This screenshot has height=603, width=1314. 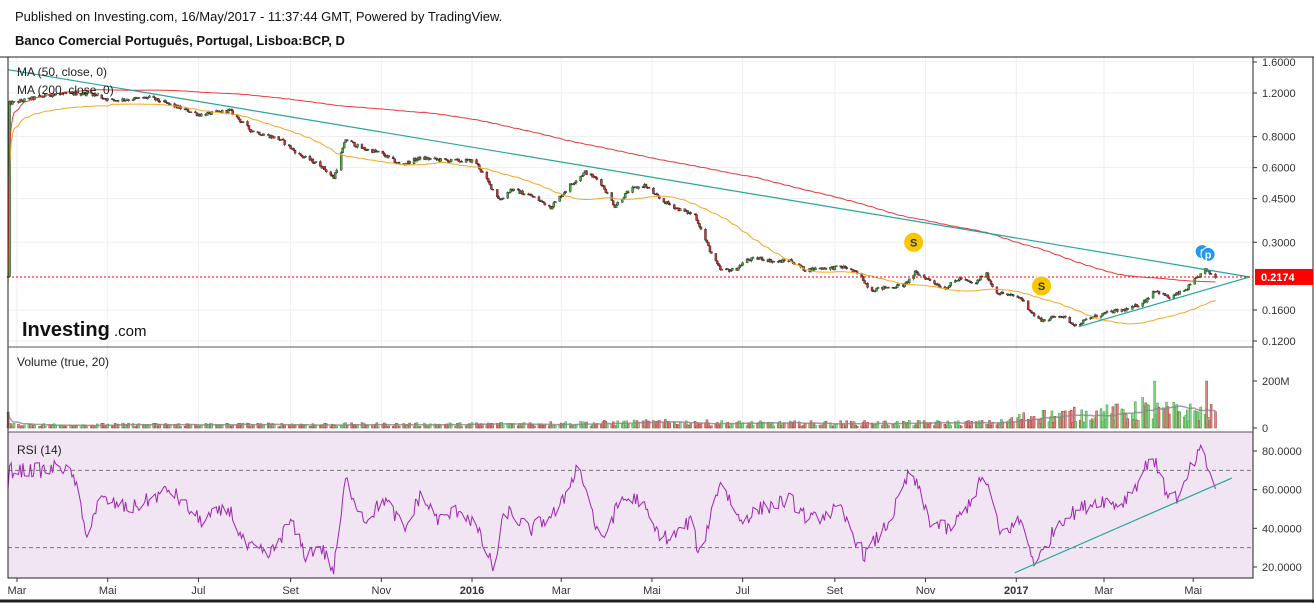 What do you see at coordinates (1279, 63) in the screenshot?
I see `price-tick-label: 1.6000` at bounding box center [1279, 63].